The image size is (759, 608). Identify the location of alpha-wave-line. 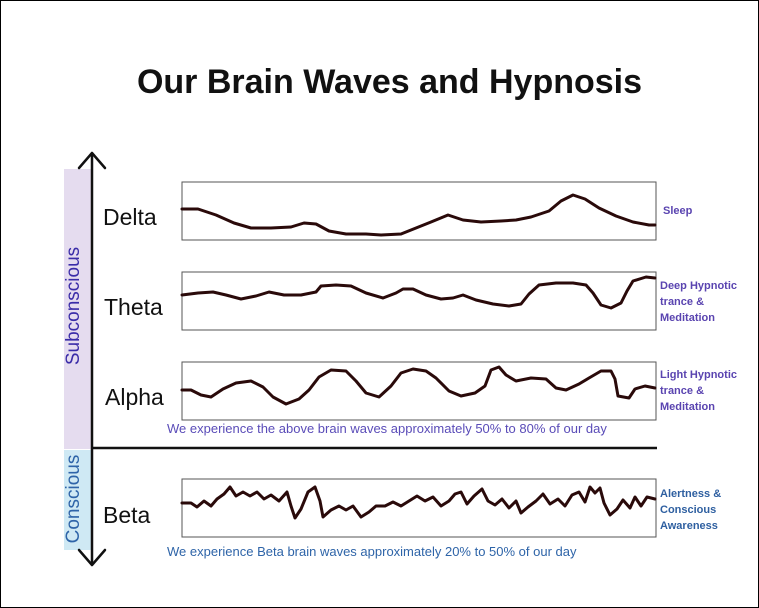
(418, 385).